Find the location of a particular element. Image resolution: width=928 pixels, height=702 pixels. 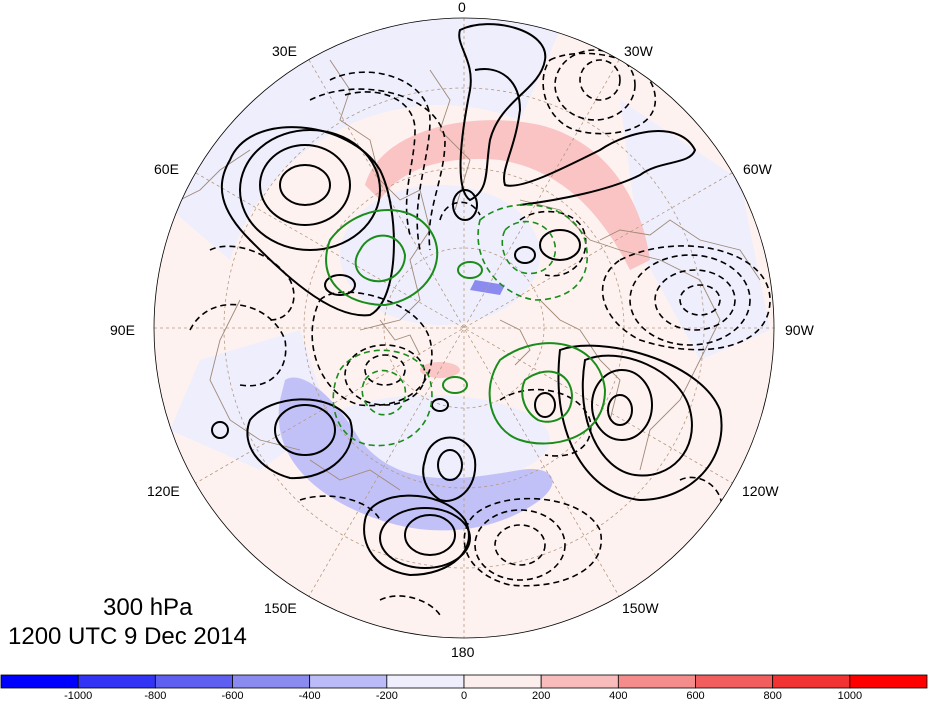

negative-anomaly-arc is located at coordinates (415, 454).